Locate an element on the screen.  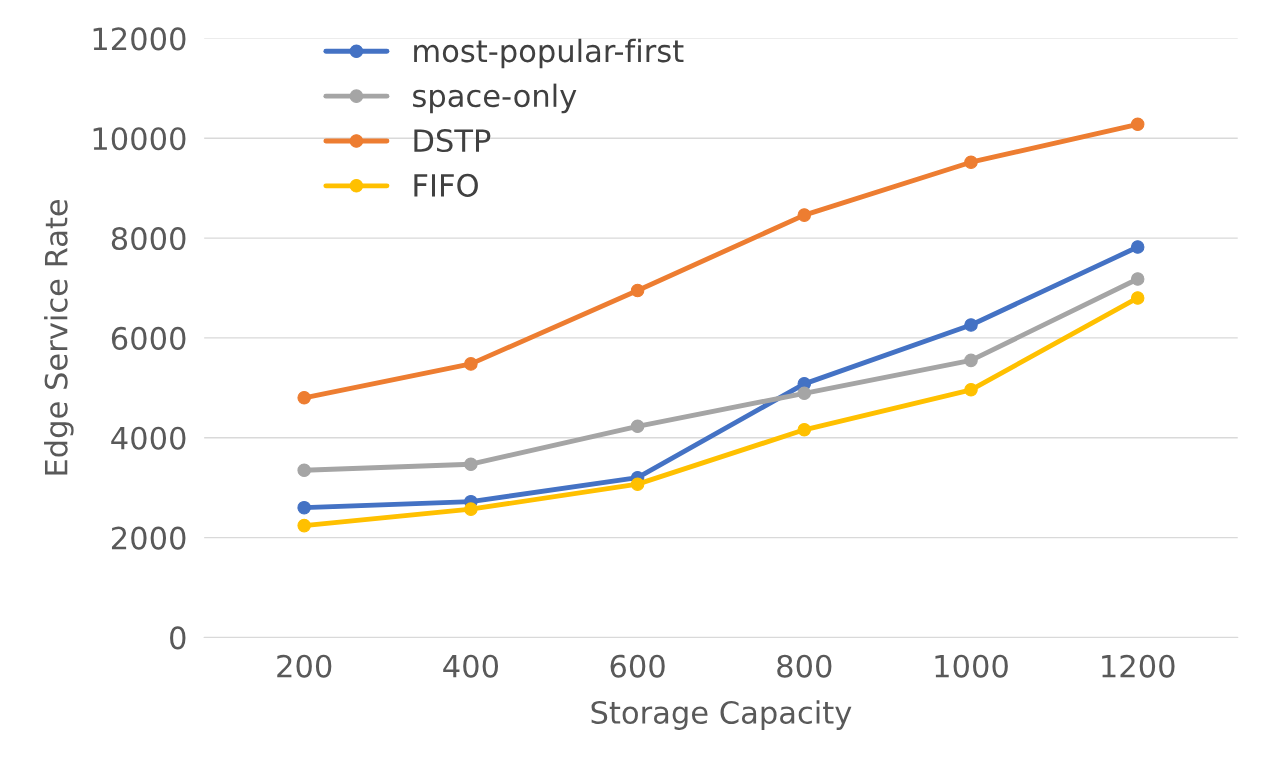
y-tick-label: 10000 is located at coordinates (139, 139).